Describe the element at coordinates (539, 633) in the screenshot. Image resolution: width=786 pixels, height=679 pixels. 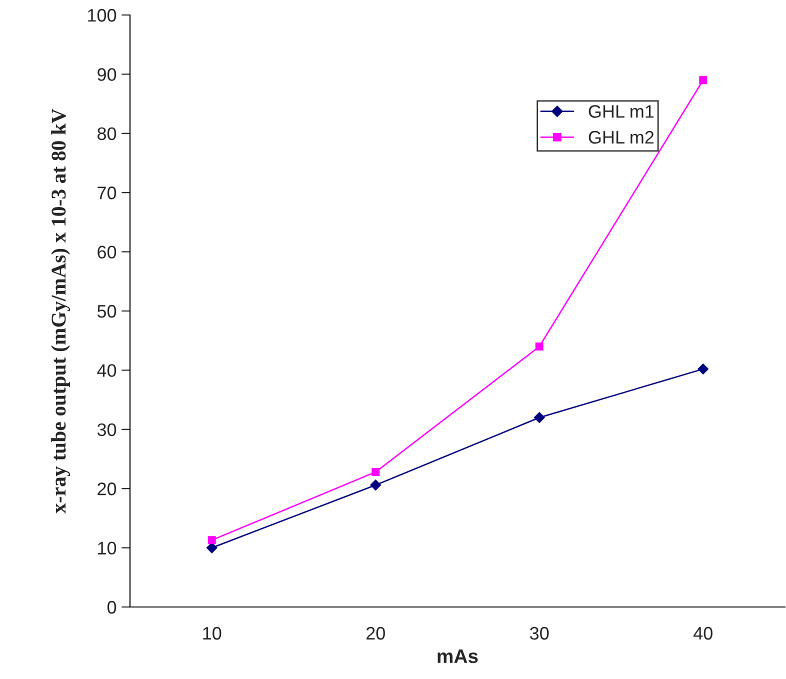
I see `x-tick-label: 30` at that location.